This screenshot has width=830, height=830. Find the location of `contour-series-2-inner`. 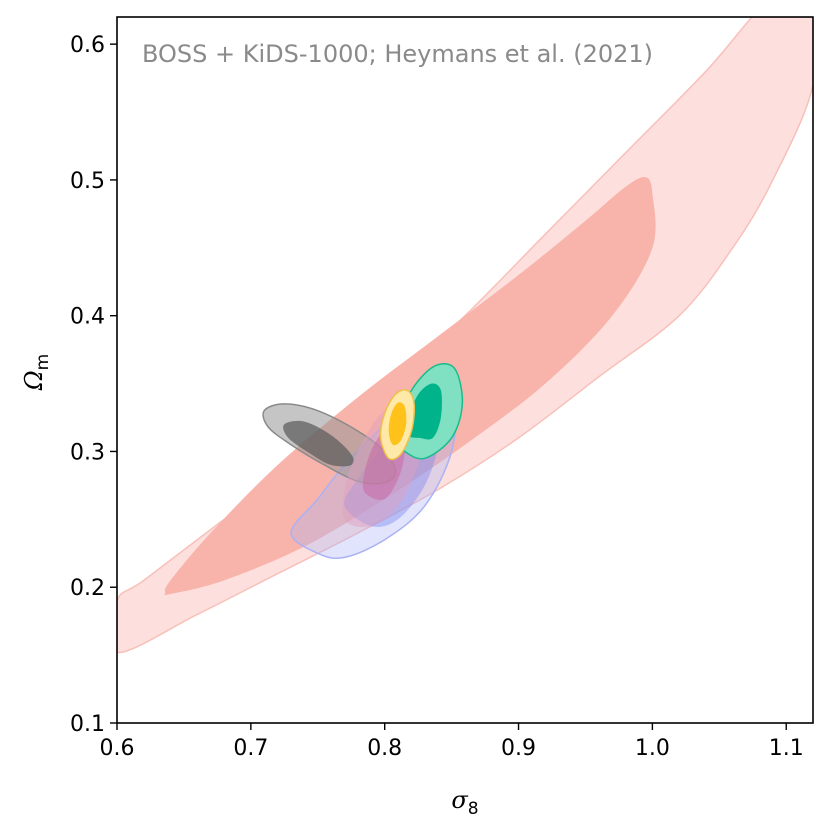

contour-series-2-inner is located at coordinates (318, 443).